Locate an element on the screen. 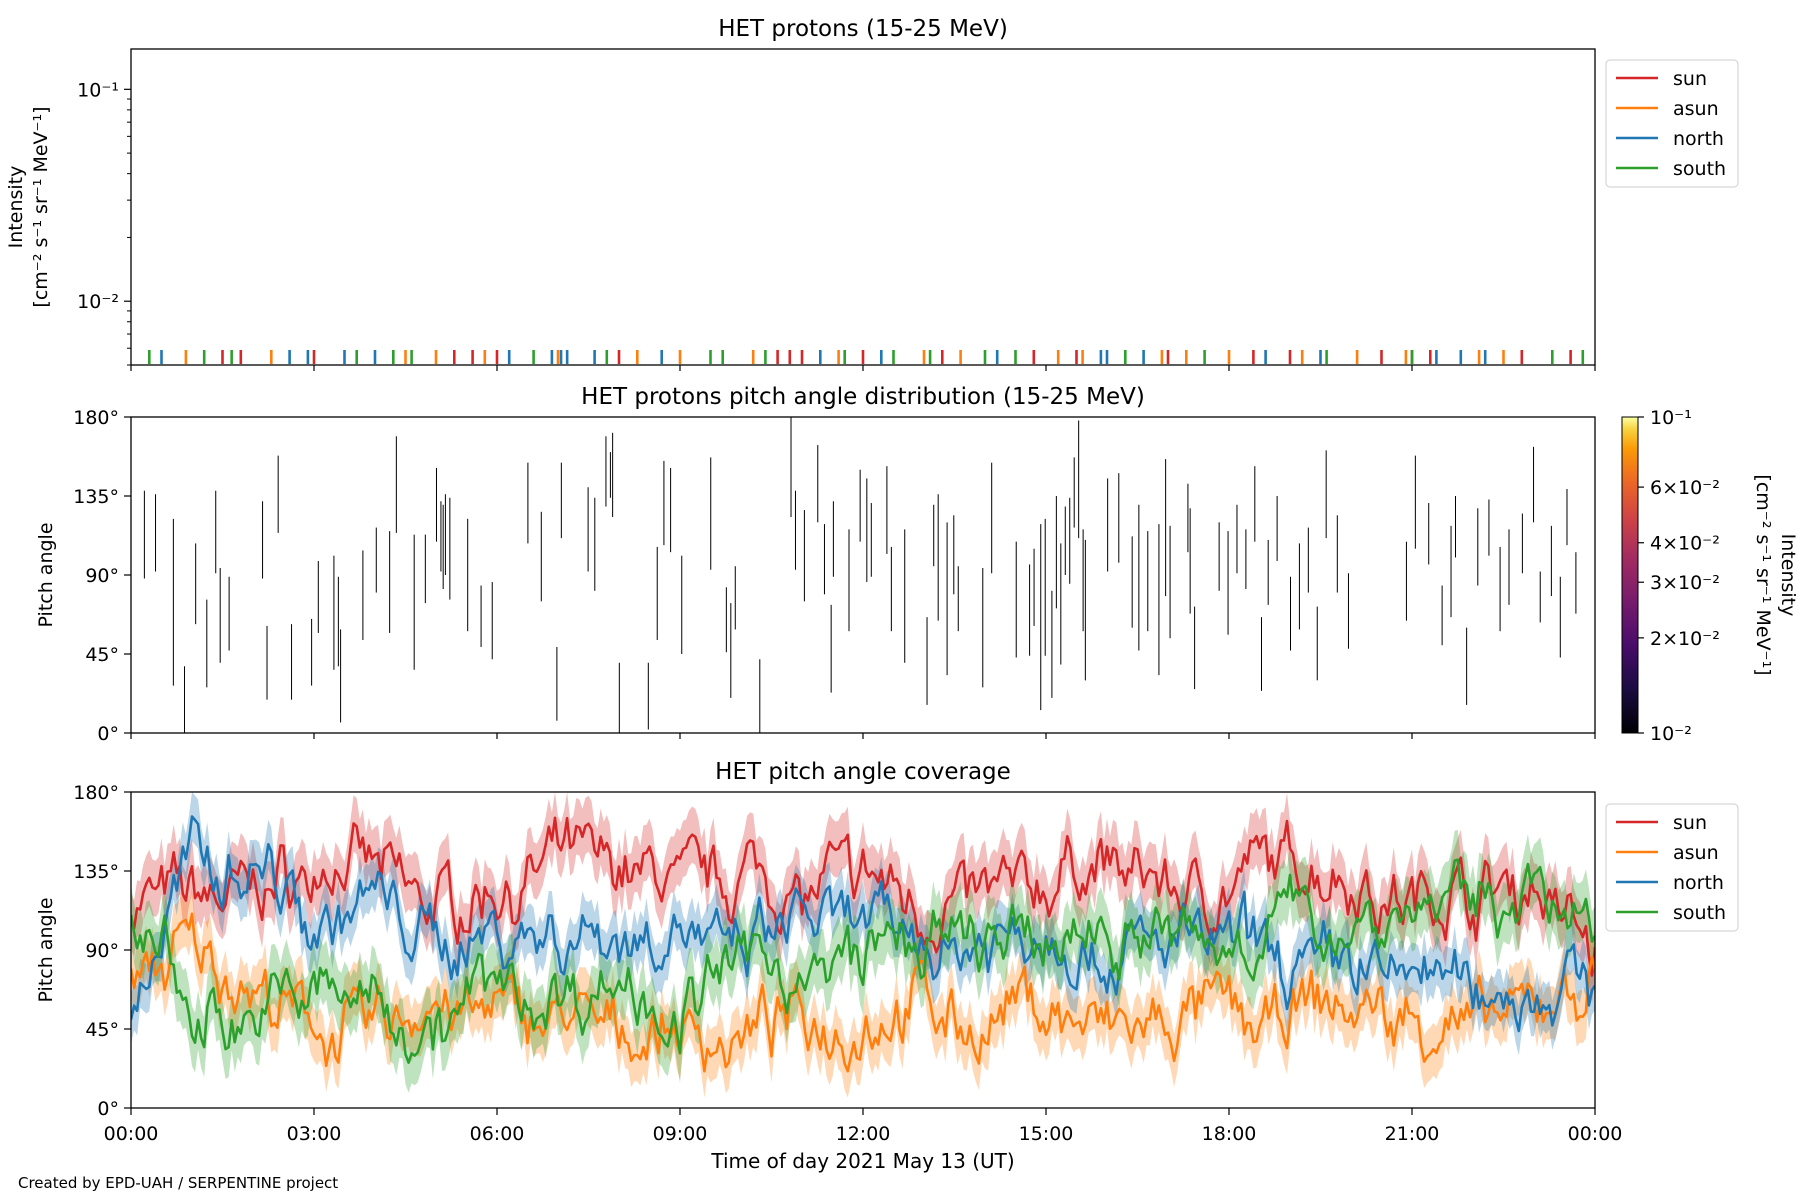  x-tick-label: 18:00 is located at coordinates (1229, 1134).